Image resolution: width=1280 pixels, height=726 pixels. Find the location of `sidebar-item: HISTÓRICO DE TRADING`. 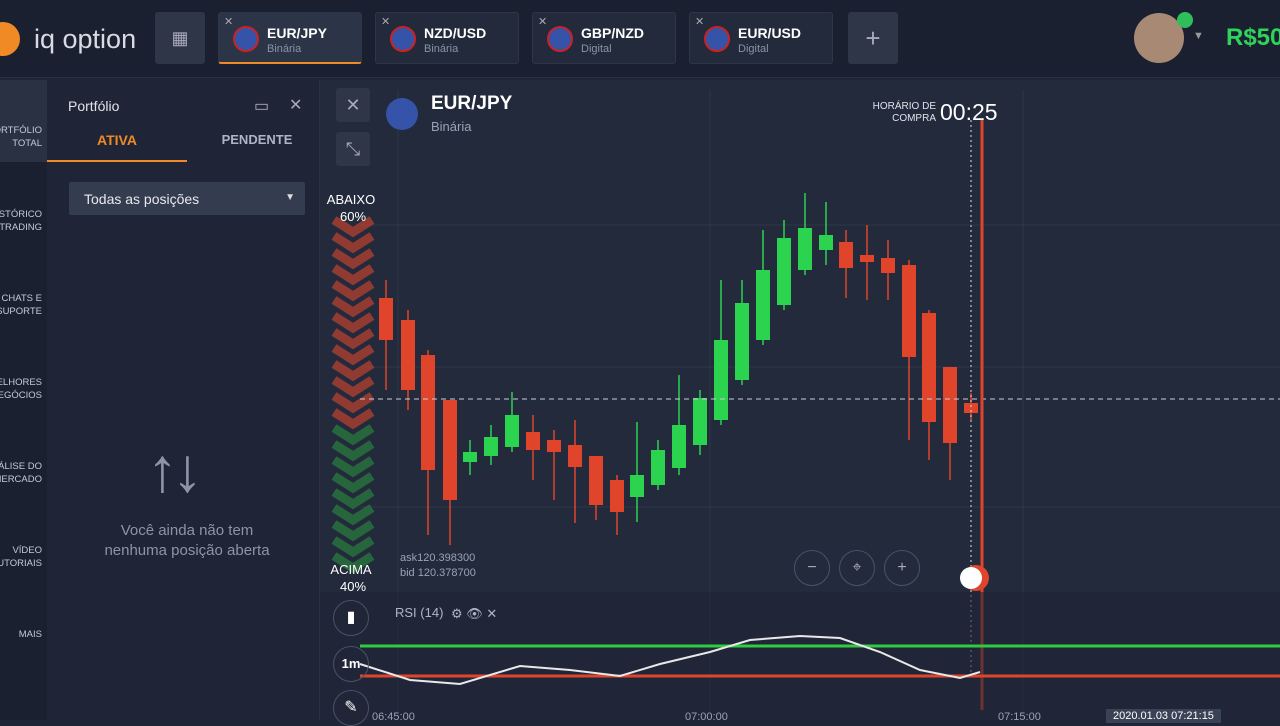

sidebar-item: HISTÓRICO DE TRADING is located at coordinates (21, 221).